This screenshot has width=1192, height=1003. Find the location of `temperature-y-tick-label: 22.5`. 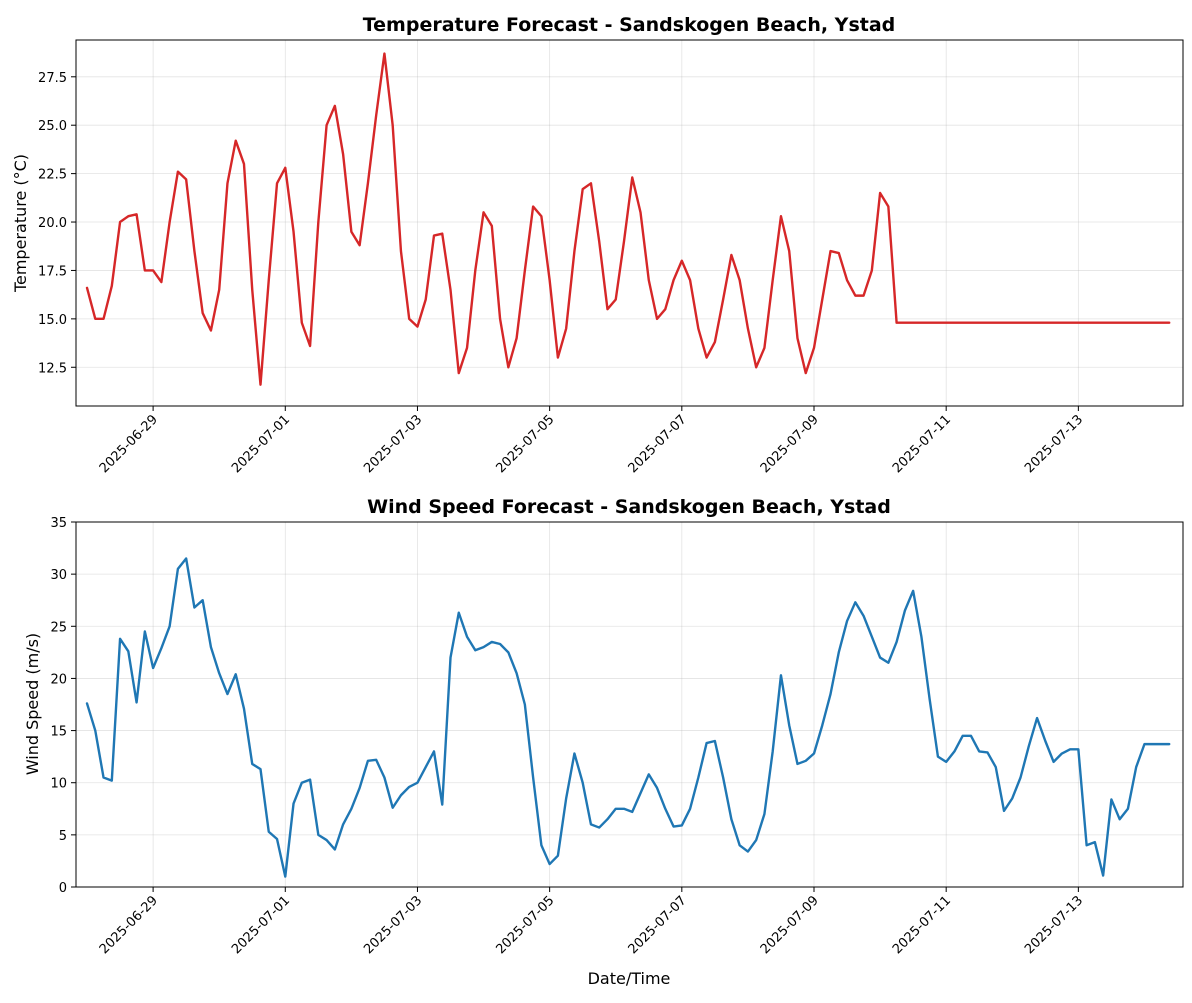

temperature-y-tick-label: 22.5 is located at coordinates (52, 175).